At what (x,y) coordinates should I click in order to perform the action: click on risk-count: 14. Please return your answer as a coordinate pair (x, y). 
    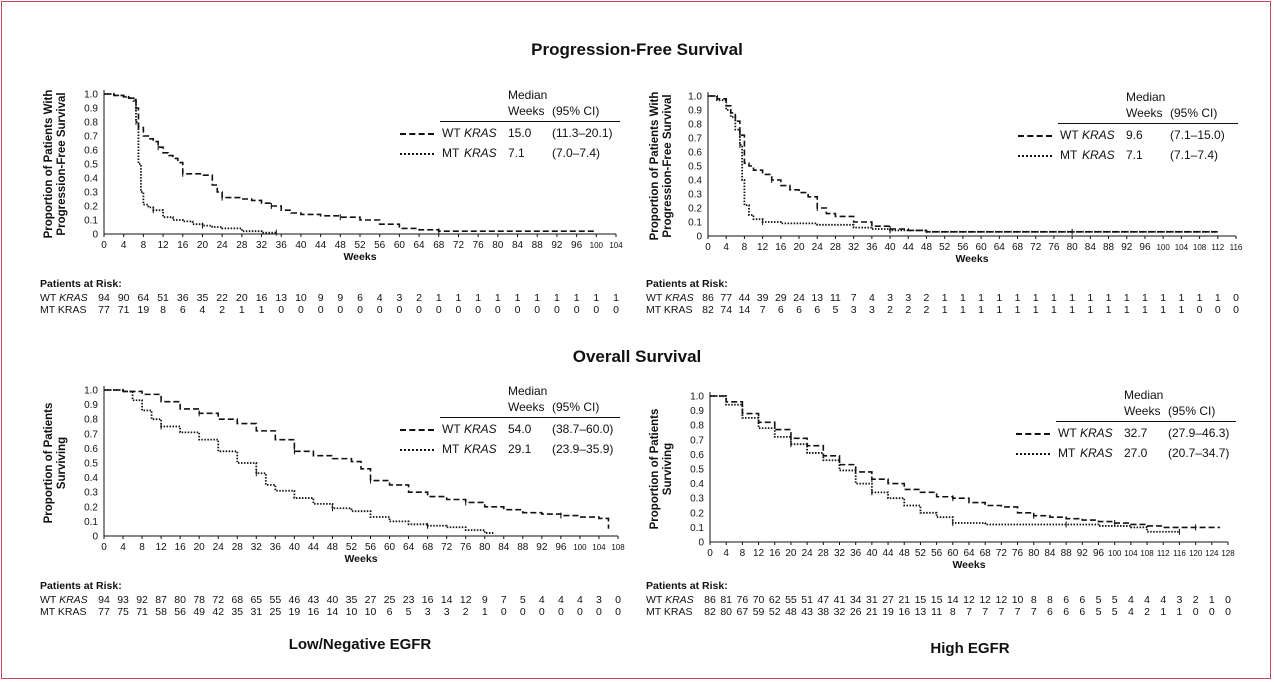
    Looking at the image, I should click on (332, 612).